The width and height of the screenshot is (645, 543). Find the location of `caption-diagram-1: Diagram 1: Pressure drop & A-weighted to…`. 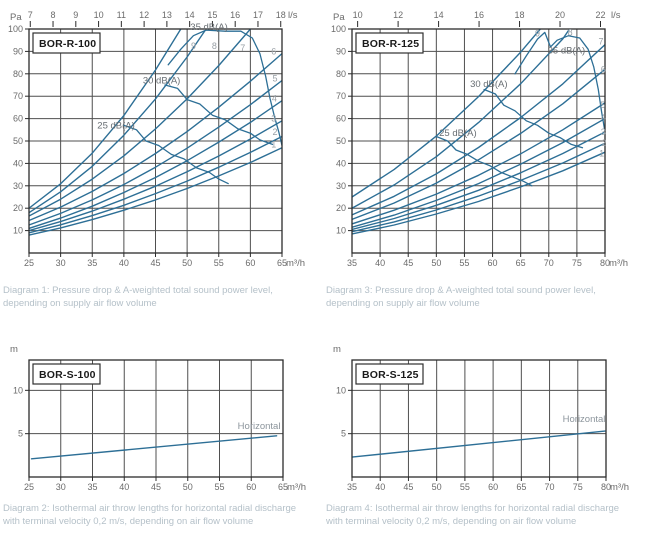

caption-diagram-1: Diagram 1: Pressure drop & A-weighted to… is located at coordinates (159, 297).